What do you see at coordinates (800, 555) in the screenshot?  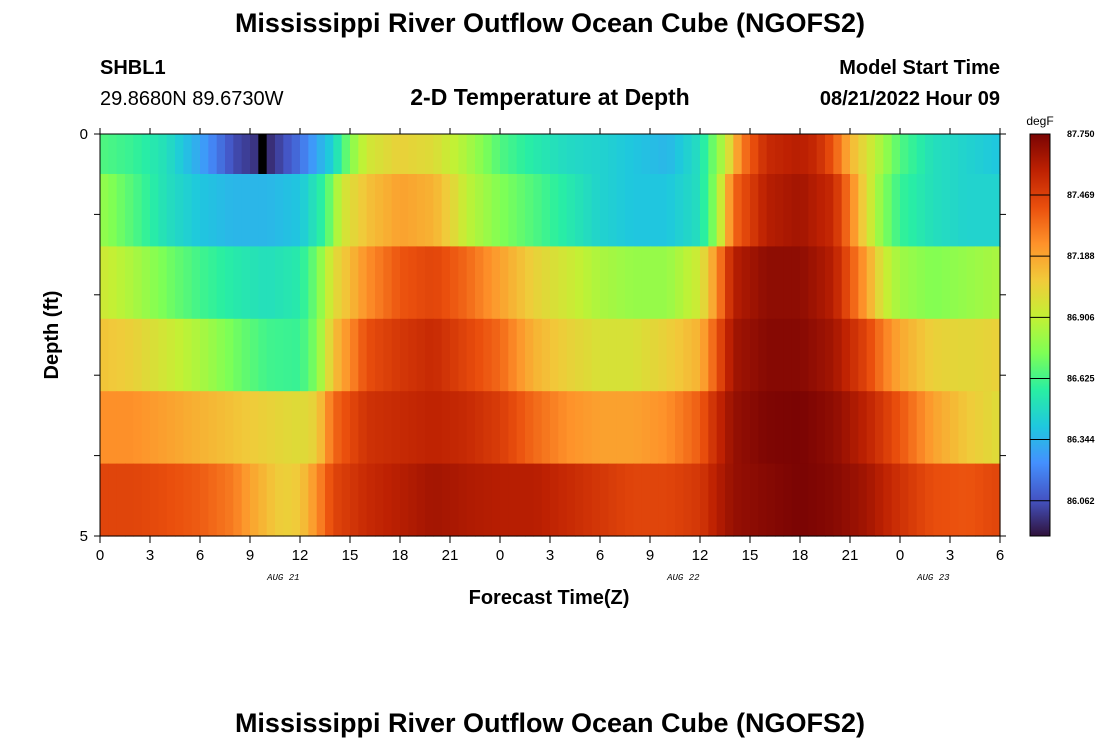 I see `x-tick-label: 18` at bounding box center [800, 555].